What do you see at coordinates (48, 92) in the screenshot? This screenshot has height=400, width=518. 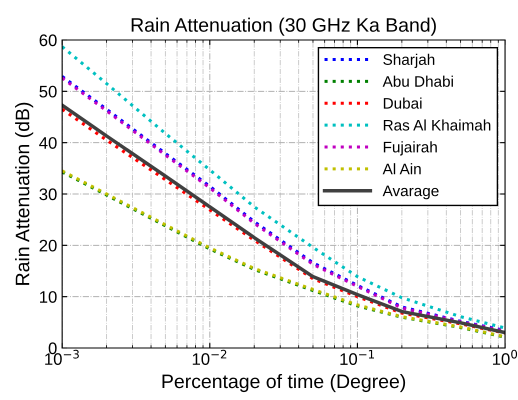 I see `y-tick-label: 50` at bounding box center [48, 92].